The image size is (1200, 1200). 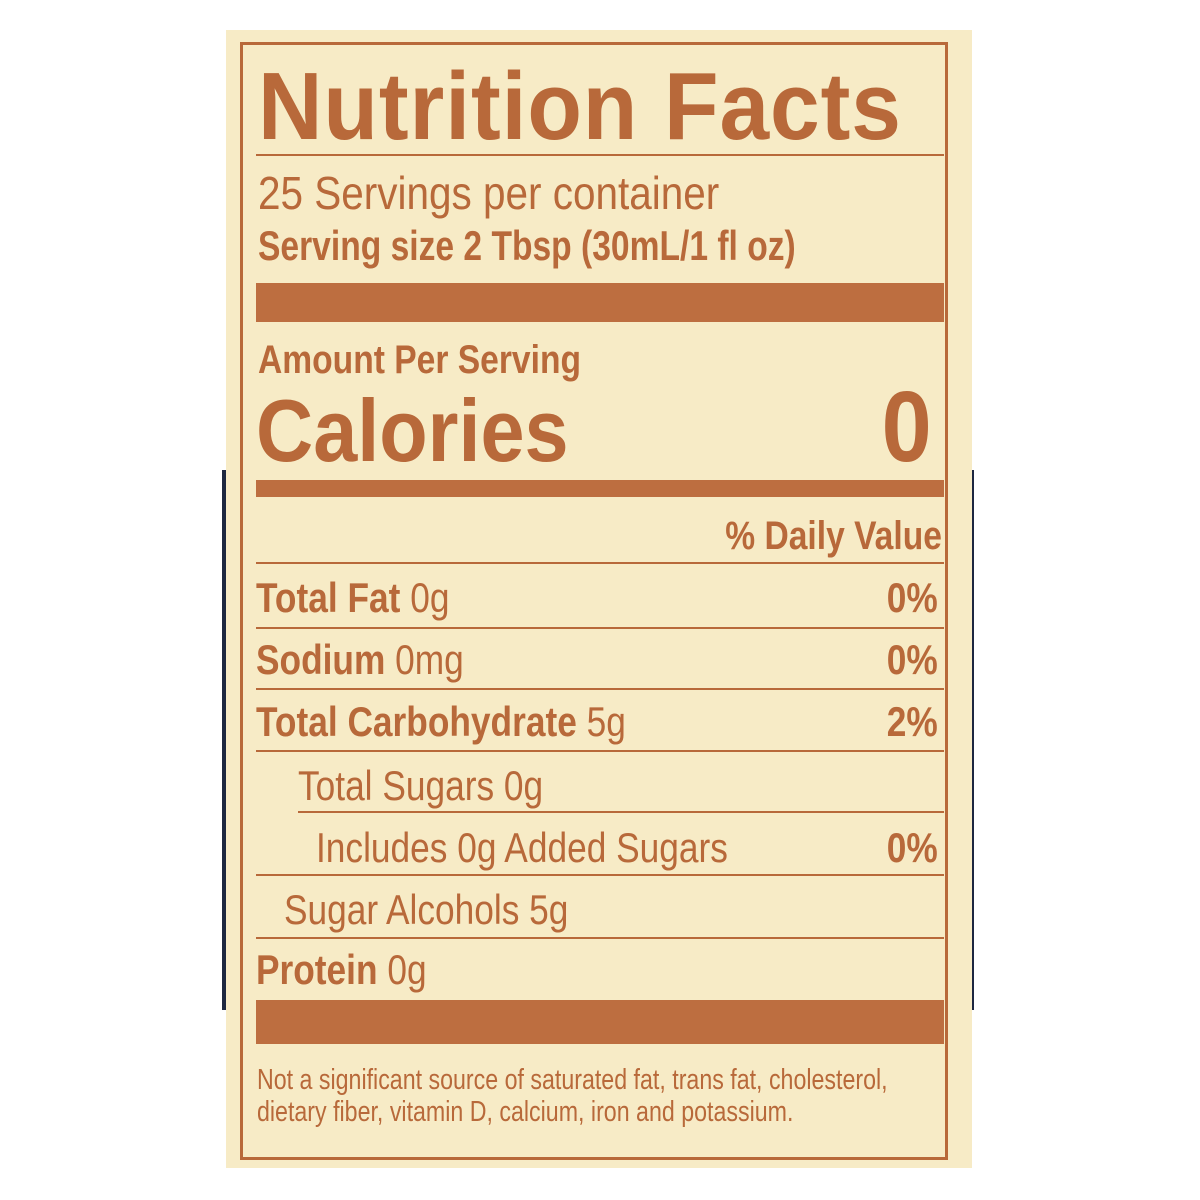 I want to click on nutrient-name: Protein, so click(x=317, y=969).